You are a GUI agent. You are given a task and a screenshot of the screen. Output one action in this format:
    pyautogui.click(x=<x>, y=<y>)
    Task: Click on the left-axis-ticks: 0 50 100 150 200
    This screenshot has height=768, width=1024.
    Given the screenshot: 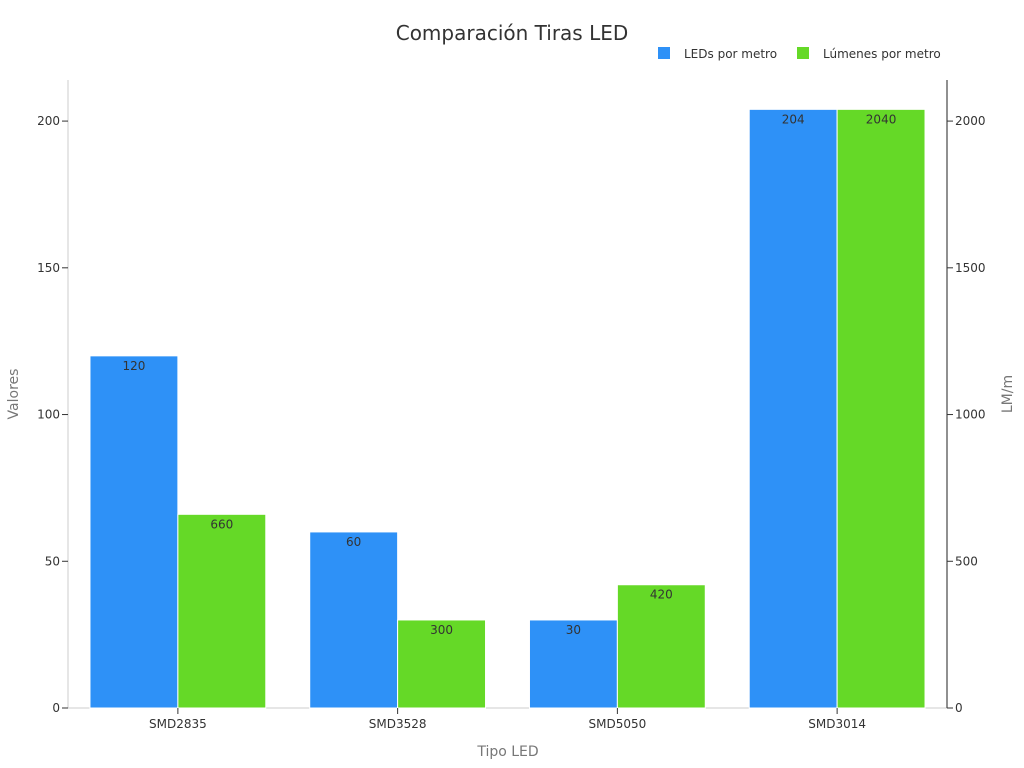 What is the action you would take?
    pyautogui.click(x=52, y=414)
    